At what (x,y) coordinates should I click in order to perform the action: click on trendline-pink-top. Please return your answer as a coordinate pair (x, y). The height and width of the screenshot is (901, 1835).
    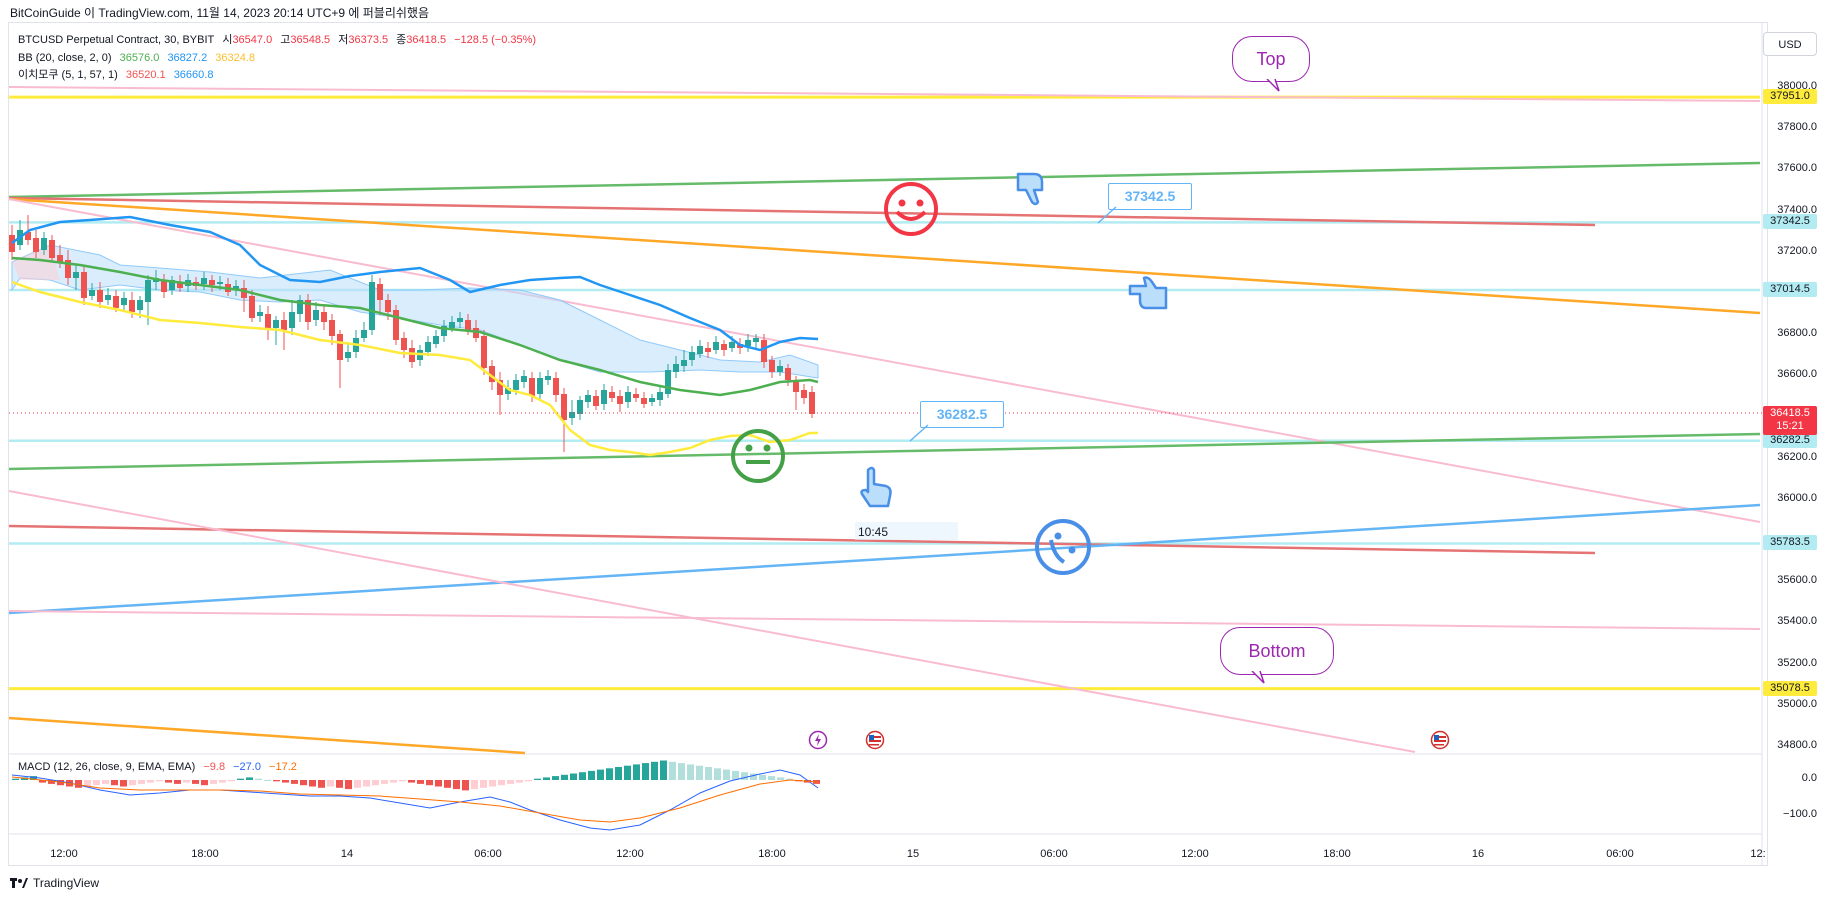
    Looking at the image, I should click on (884, 94).